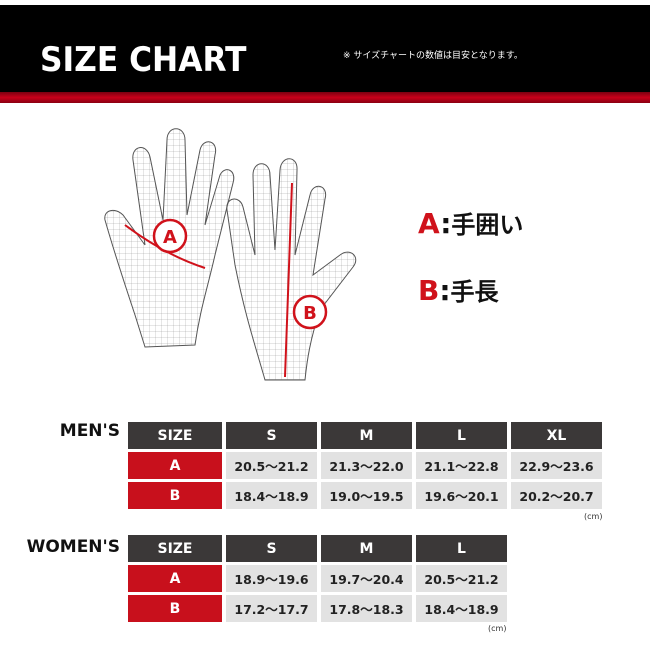 This screenshot has width=650, height=650. What do you see at coordinates (271, 608) in the screenshot?
I see `value-cell: 17.2～17.7` at bounding box center [271, 608].